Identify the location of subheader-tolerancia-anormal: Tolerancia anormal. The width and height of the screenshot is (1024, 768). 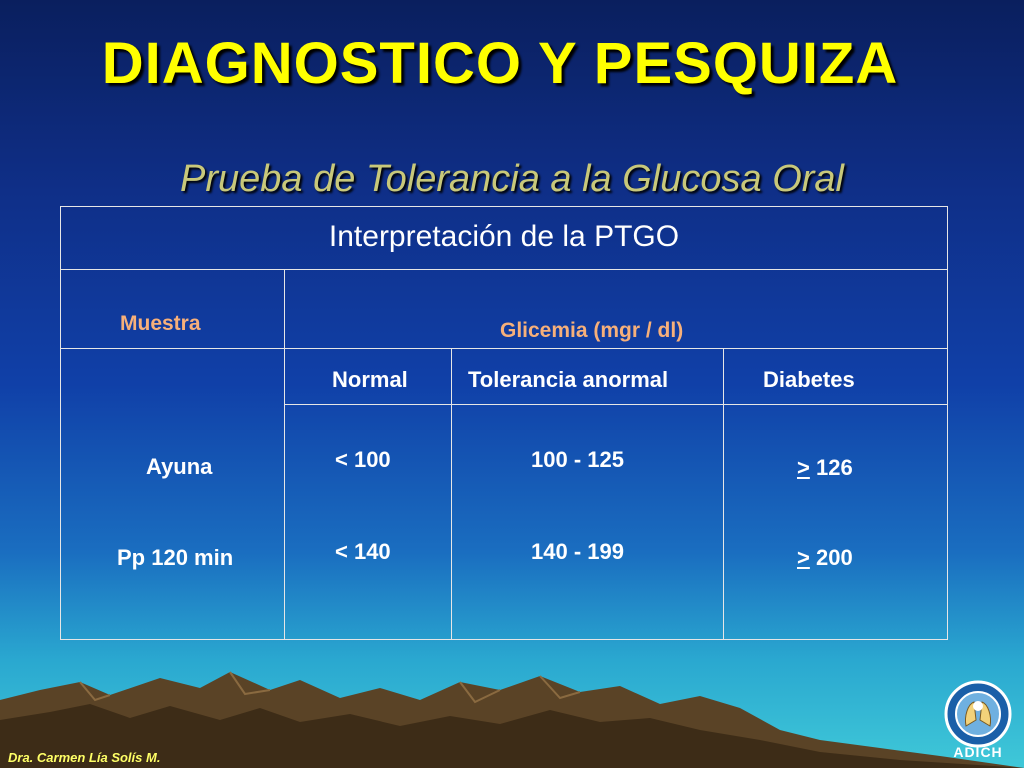
(568, 379).